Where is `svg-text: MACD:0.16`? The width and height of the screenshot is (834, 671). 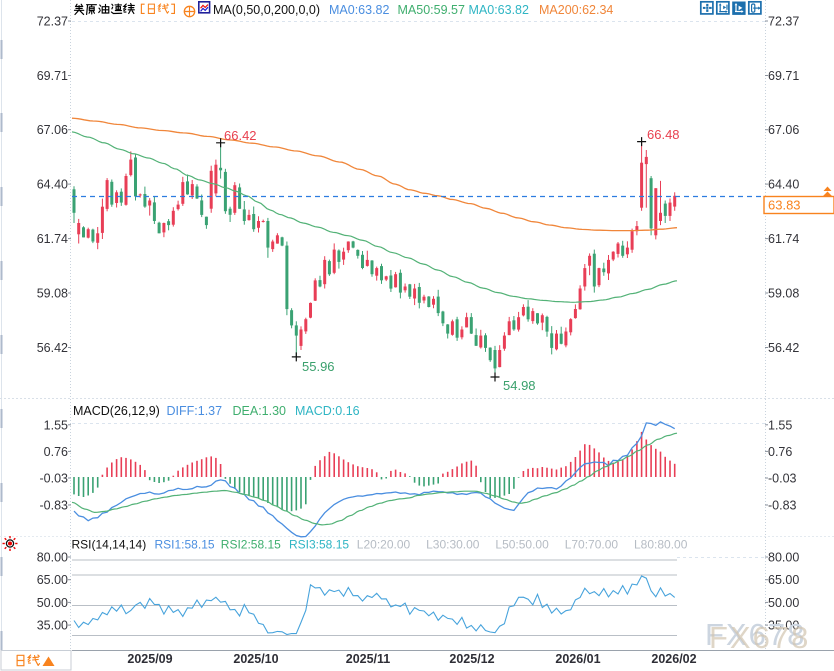
svg-text: MACD:0.16 is located at coordinates (327, 411).